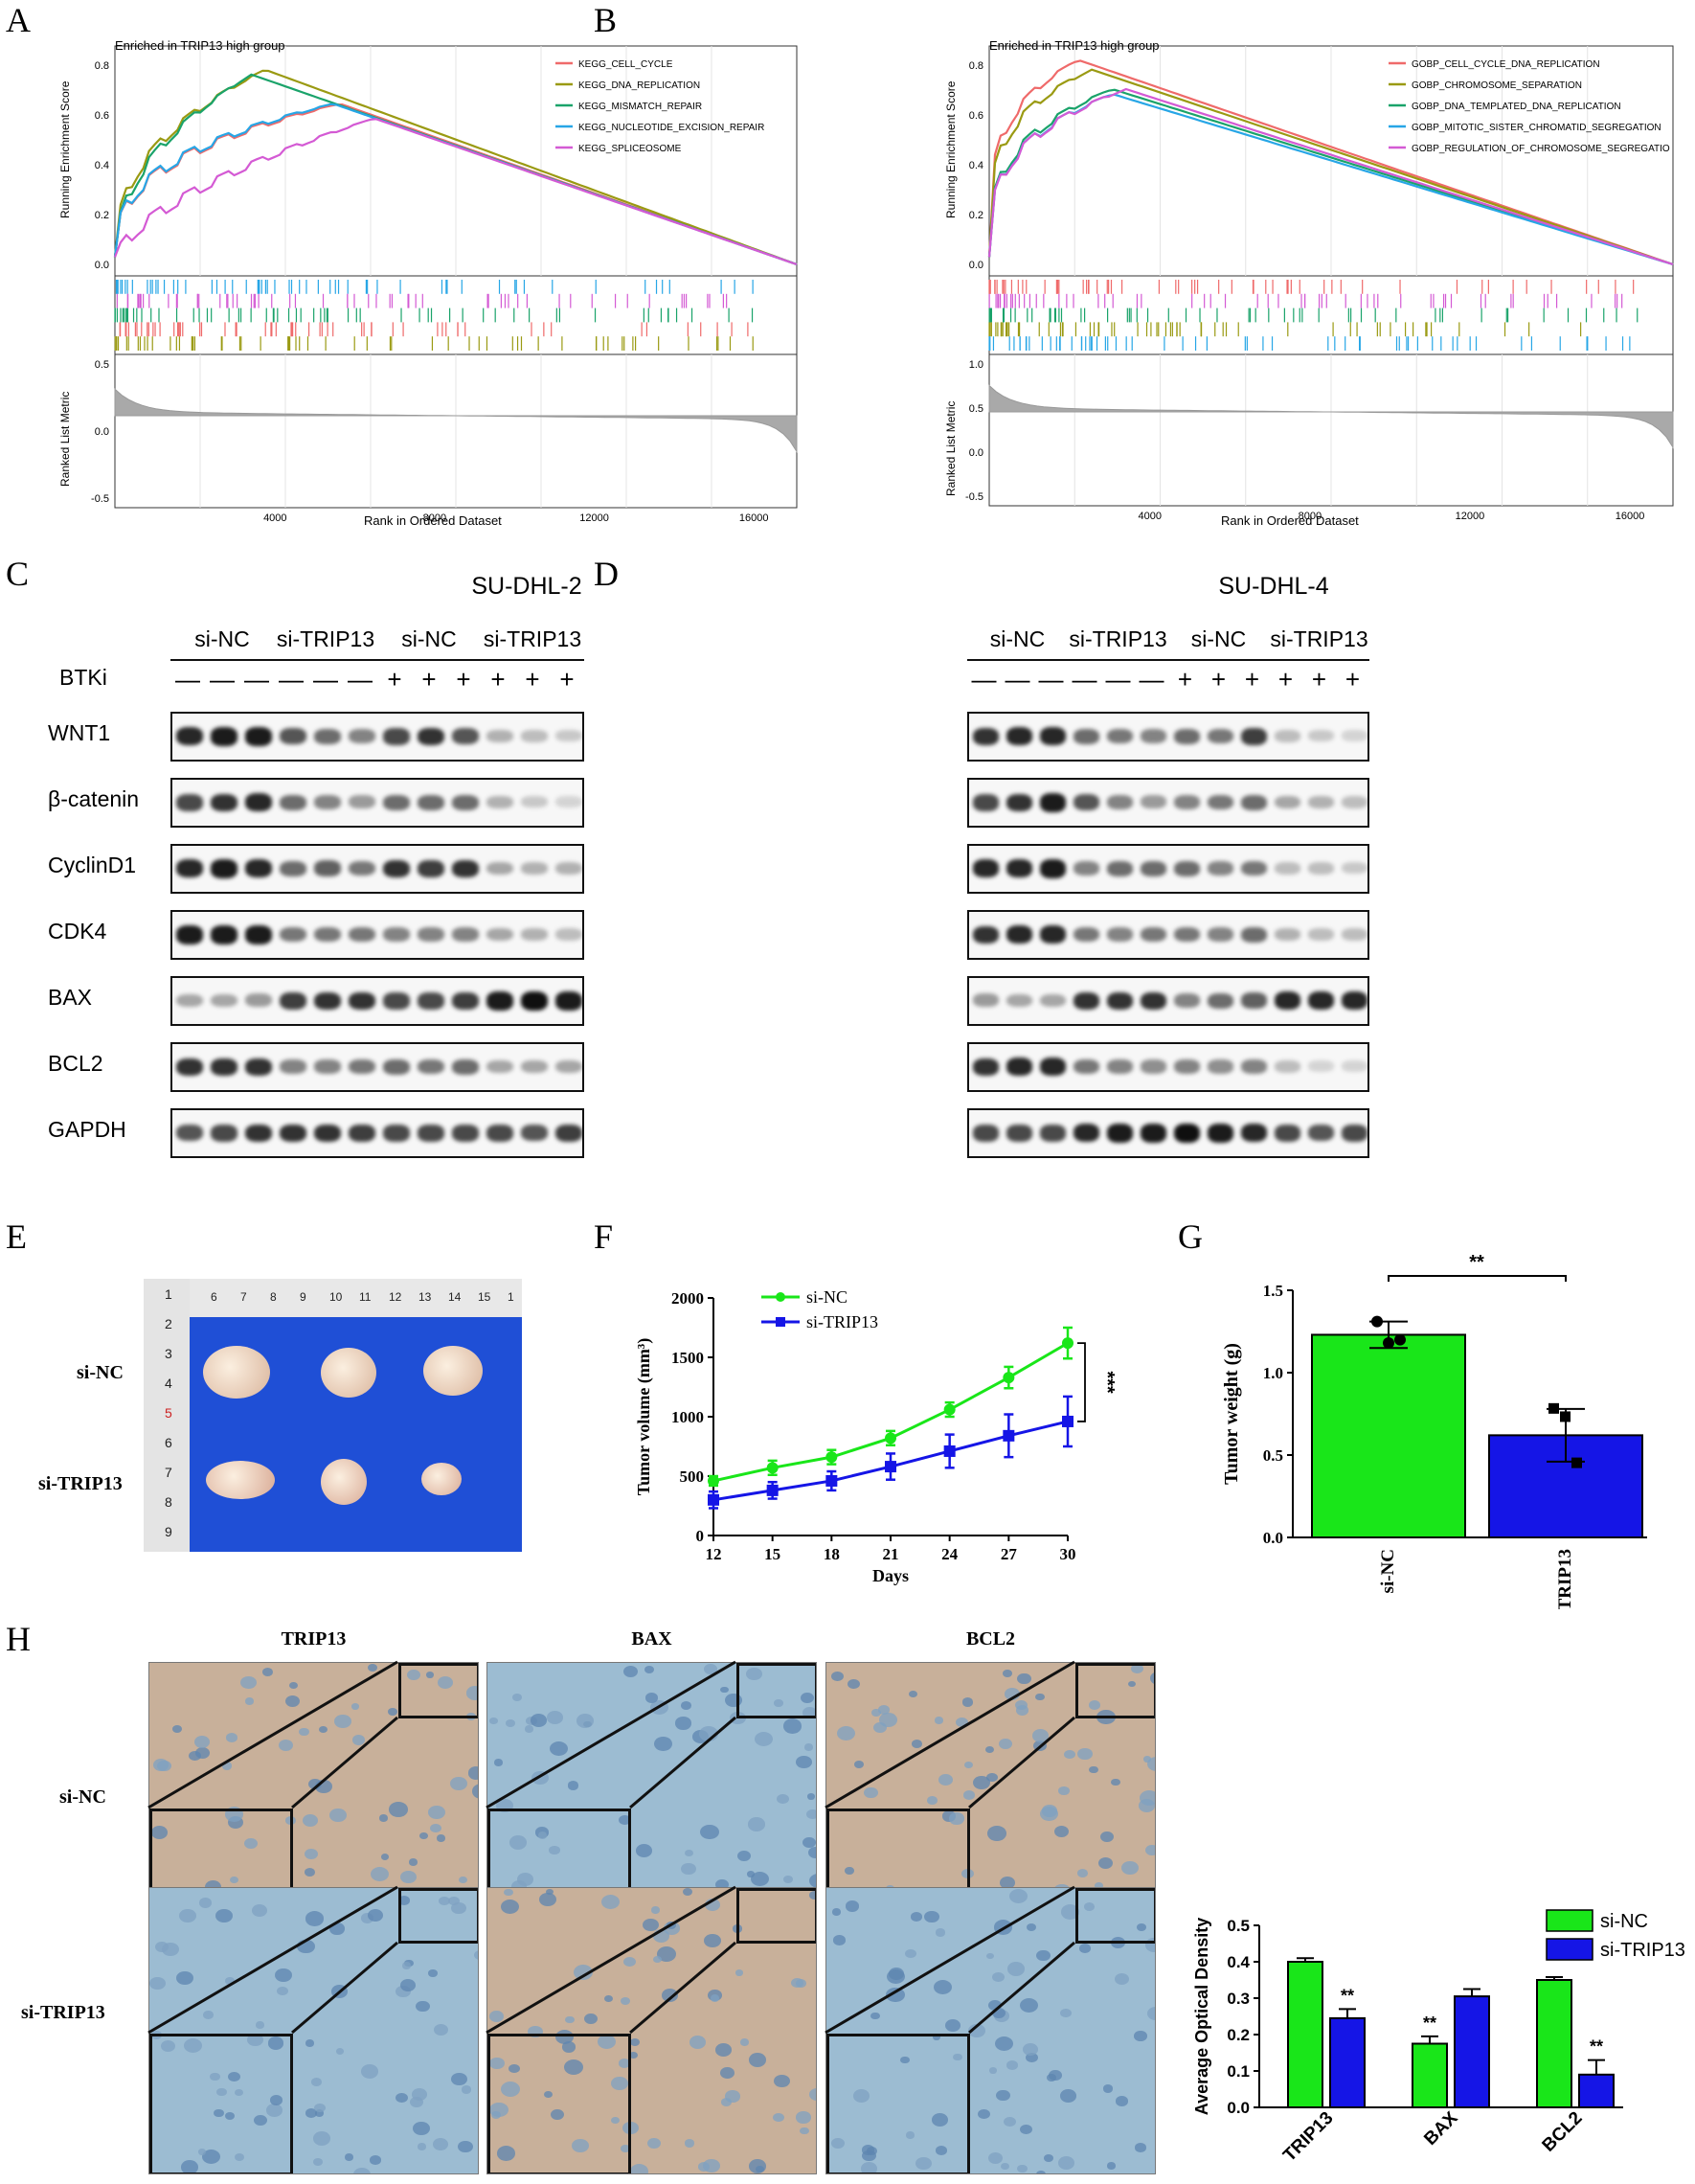 This screenshot has width=1695, height=2184. What do you see at coordinates (1388, 1571) in the screenshot?
I see `x-tick-label: si-NC` at bounding box center [1388, 1571].